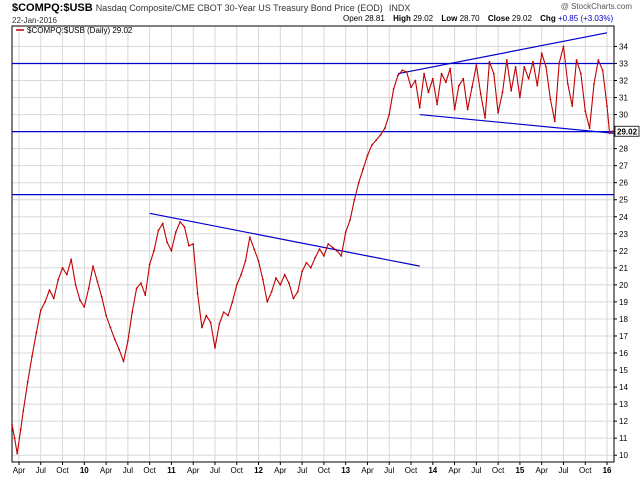 Image resolution: width=640 pixels, height=477 pixels. What do you see at coordinates (548, 18) in the screenshot?
I see `chg-label: Chg` at bounding box center [548, 18].